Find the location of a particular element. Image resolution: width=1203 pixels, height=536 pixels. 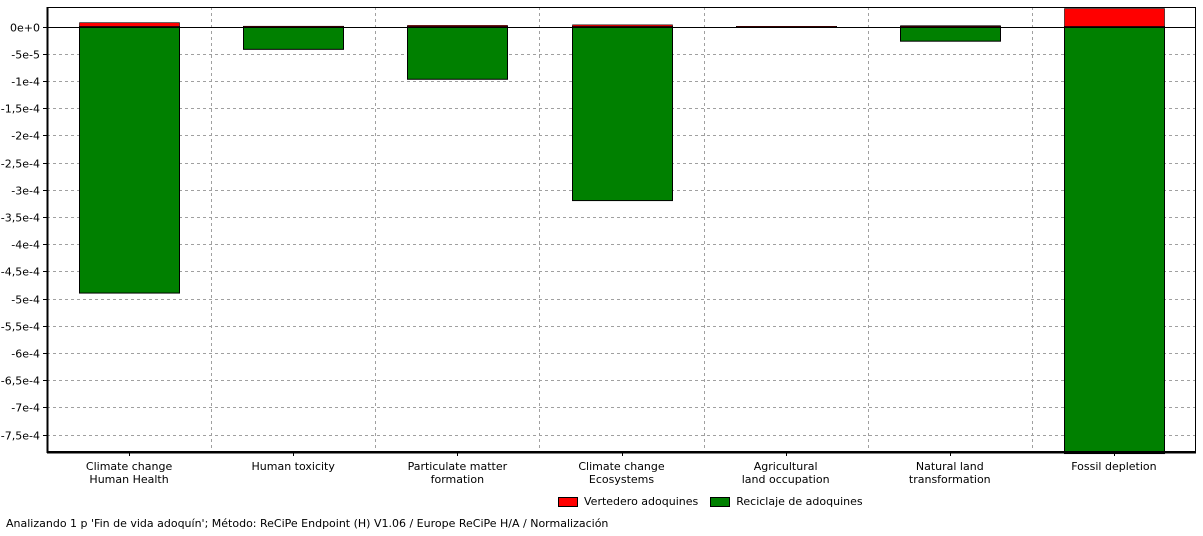

y-tick-label: -2e-4 is located at coordinates (25, 136).